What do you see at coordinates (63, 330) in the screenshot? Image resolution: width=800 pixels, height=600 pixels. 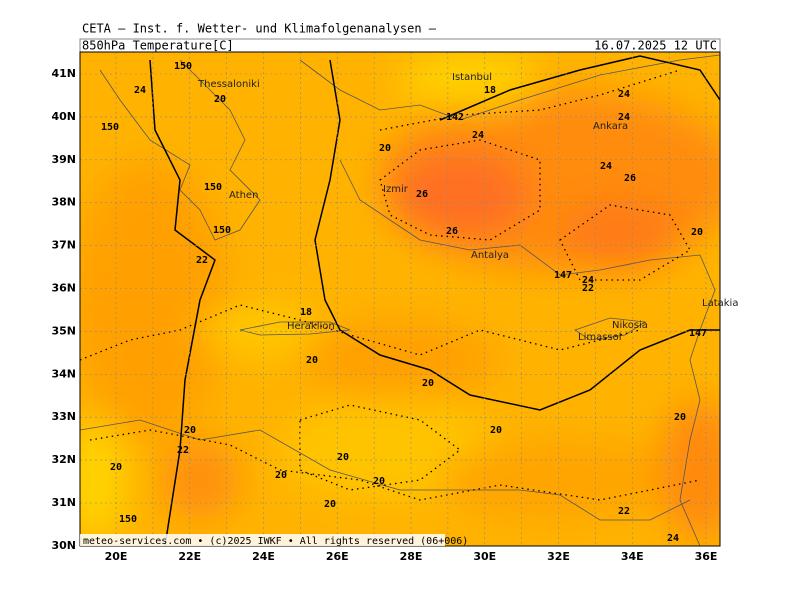 I see `lat-label: 35N` at bounding box center [63, 330].